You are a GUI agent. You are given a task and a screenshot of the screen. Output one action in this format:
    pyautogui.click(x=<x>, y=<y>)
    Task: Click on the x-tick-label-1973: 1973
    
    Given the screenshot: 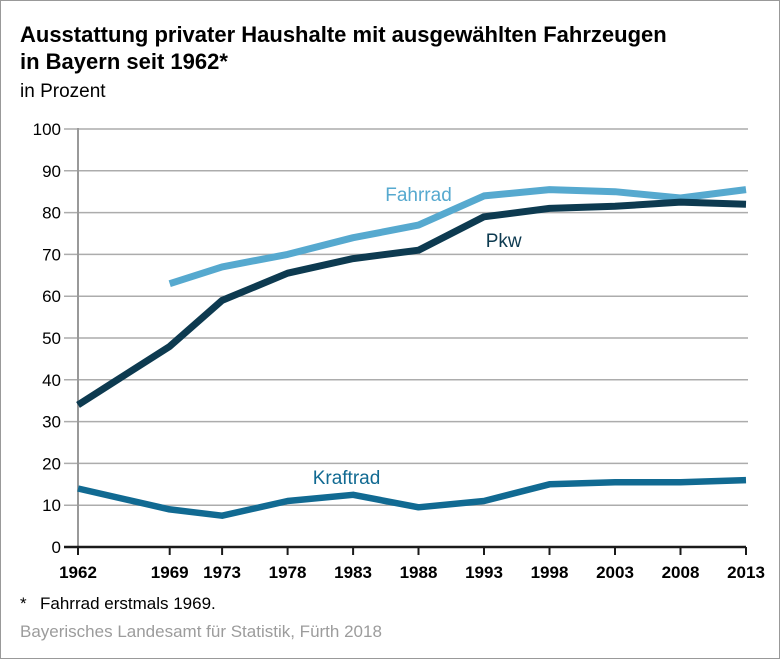 What is the action you would take?
    pyautogui.click(x=222, y=572)
    